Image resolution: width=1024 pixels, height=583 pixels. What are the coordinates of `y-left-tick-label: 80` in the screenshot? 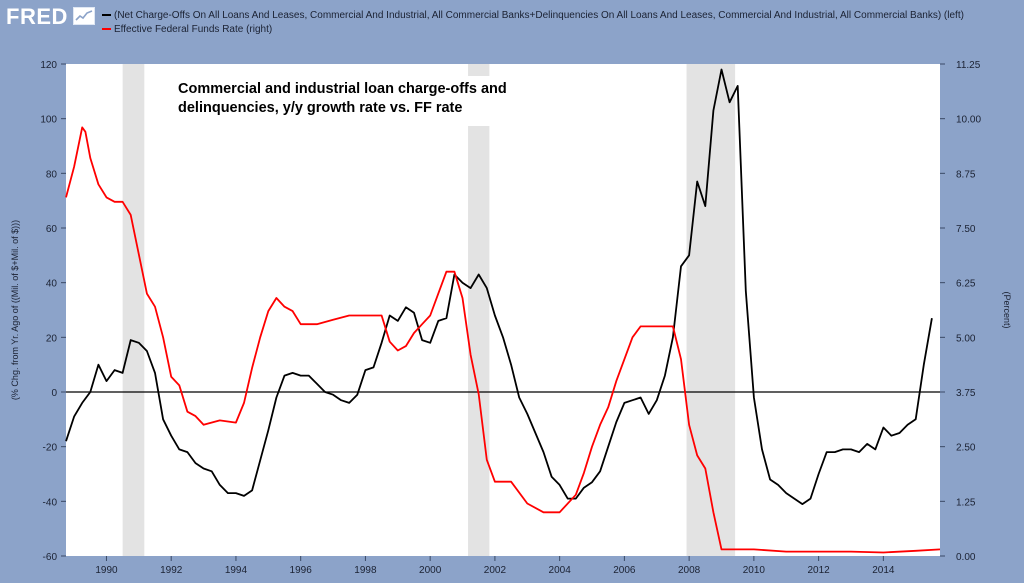 It's located at (52, 174).